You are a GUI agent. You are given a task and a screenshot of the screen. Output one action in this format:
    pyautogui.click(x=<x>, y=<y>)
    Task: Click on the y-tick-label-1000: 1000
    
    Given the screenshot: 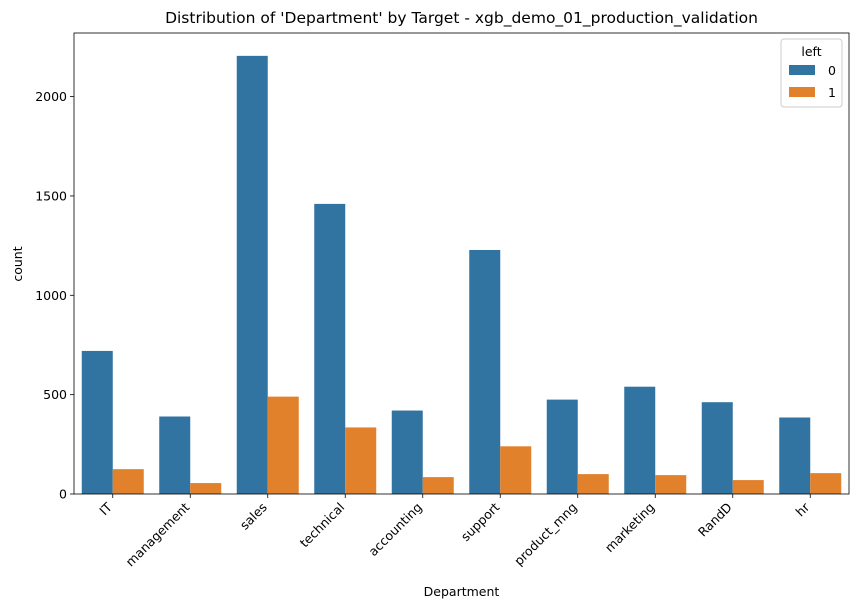 What is the action you would take?
    pyautogui.click(x=51, y=295)
    